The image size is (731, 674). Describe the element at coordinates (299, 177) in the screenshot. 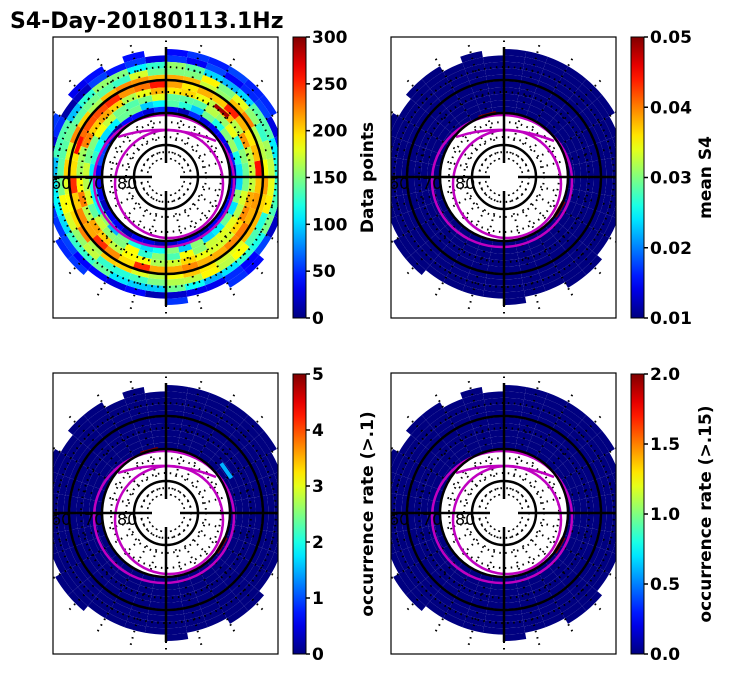

I see `colorbar` at that location.